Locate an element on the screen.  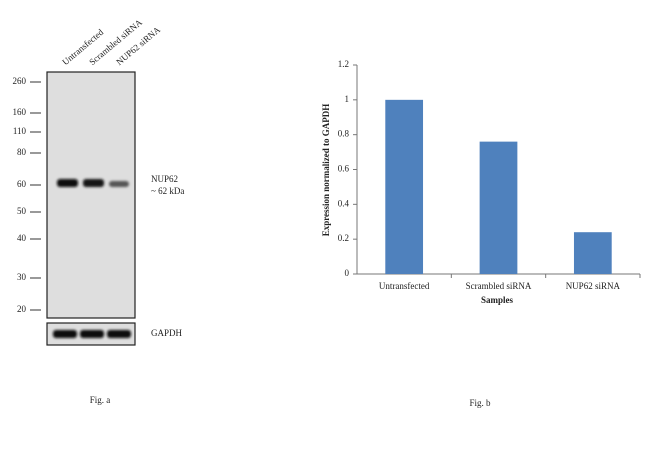
caption: Fig. a is located at coordinates (100, 400).